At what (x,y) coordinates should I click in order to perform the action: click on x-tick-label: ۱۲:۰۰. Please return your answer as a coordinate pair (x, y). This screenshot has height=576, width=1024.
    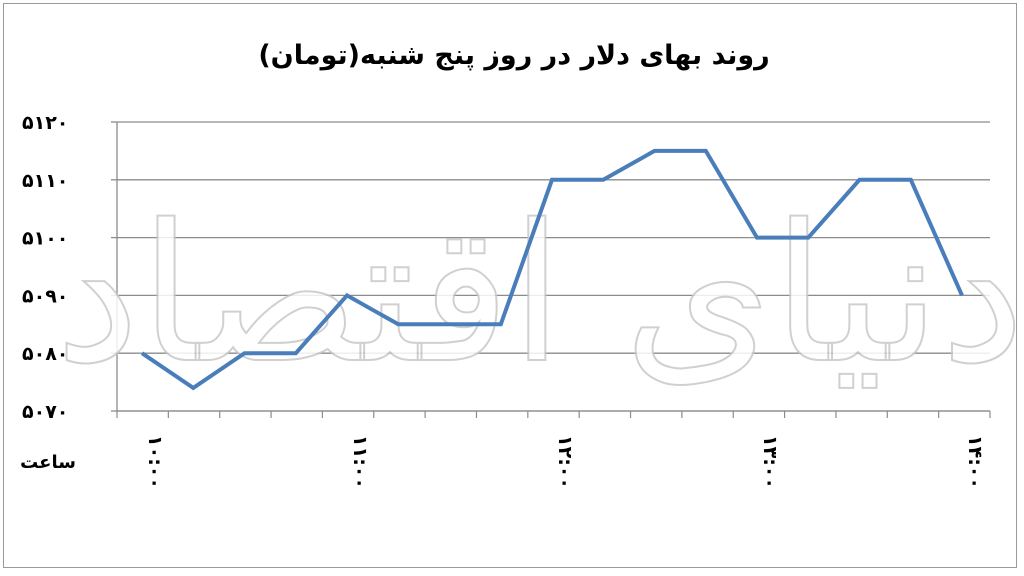
    Looking at the image, I should click on (565, 462).